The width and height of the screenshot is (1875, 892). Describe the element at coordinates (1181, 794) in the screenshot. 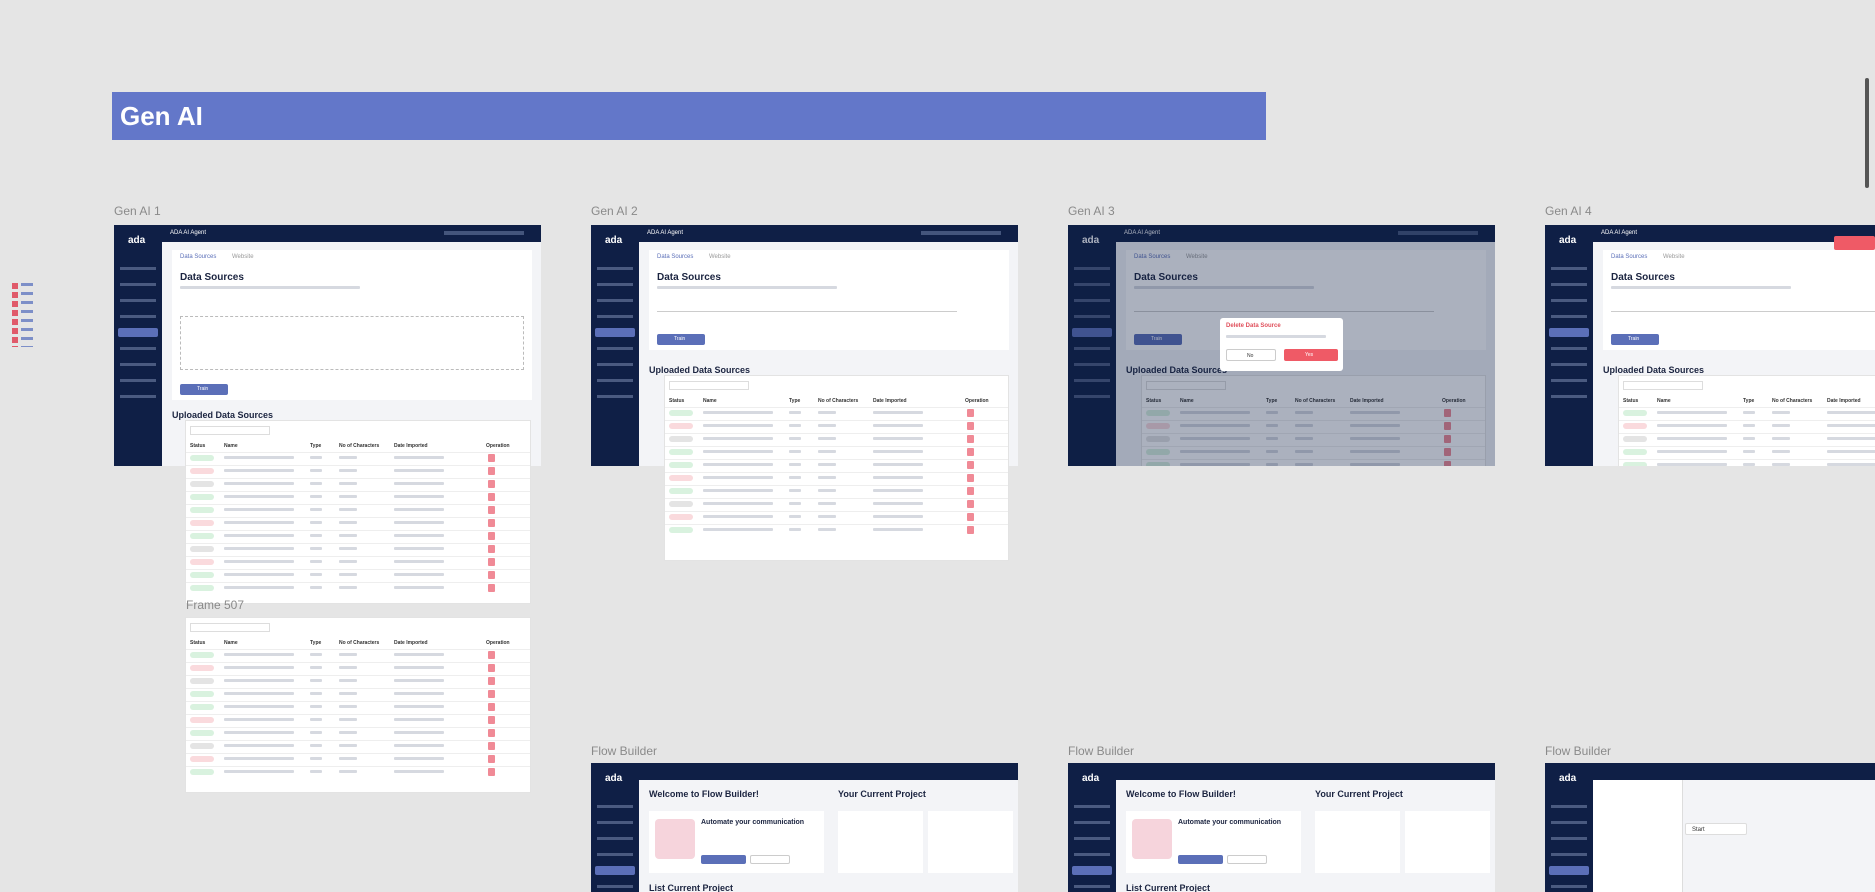

I see `welcome-heading: Welcome to Flow Builder!` at that location.